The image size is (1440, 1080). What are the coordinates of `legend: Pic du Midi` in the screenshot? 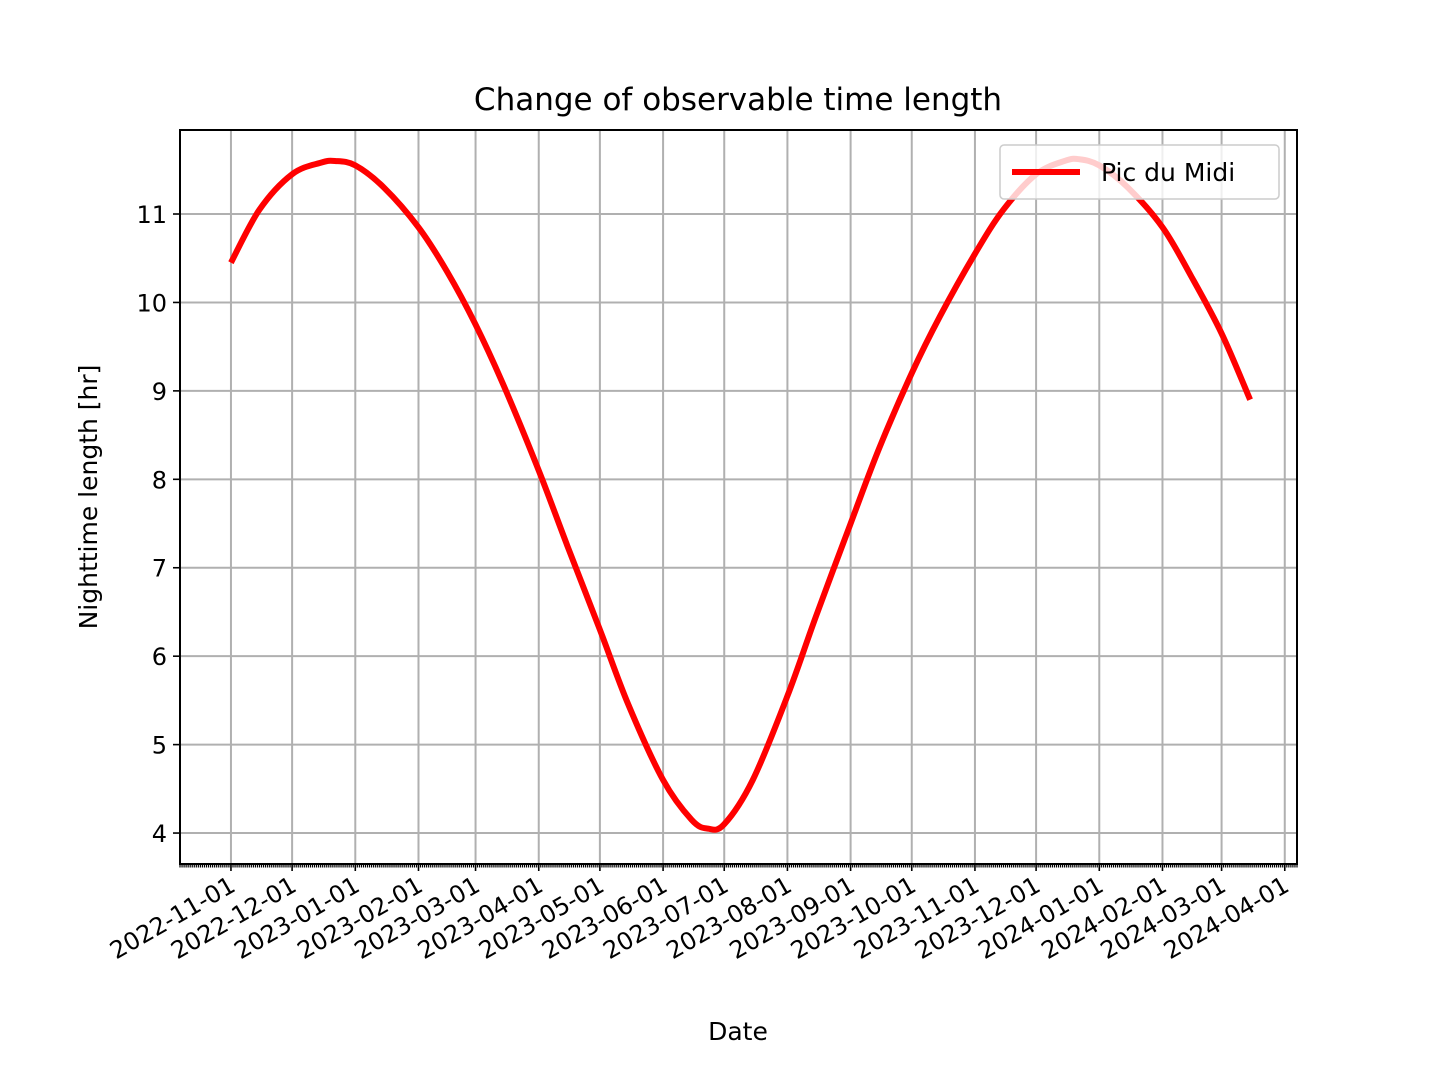 It's located at (1139, 172).